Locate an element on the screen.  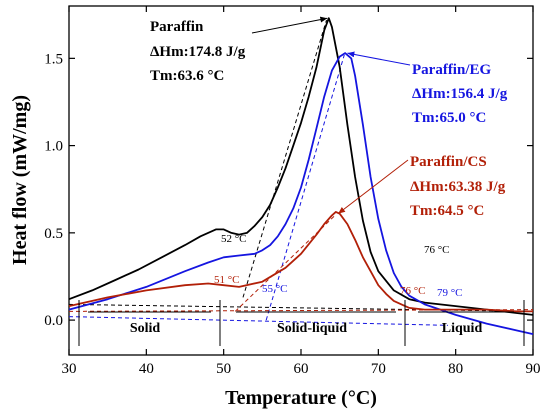
annotation-paraffin: Paraffin ΔHm:174.8 J/g Tm:63.6 °C is located at coordinates (198, 51).